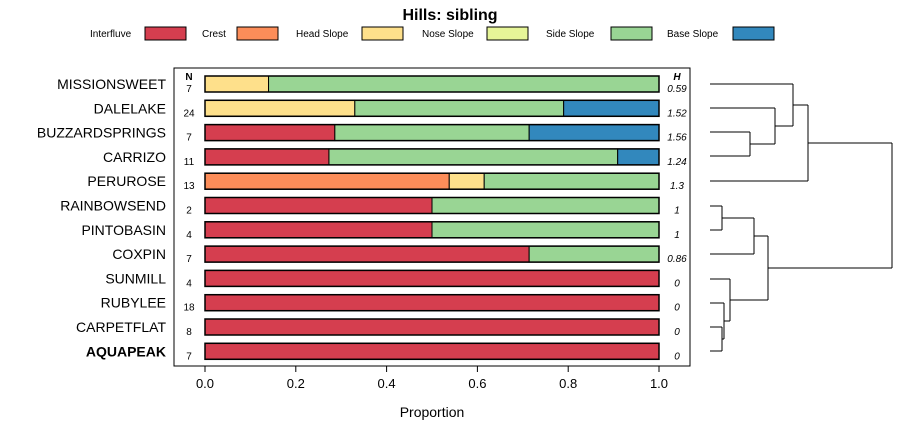 This screenshot has height=440, width=900. What do you see at coordinates (677, 77) in the screenshot?
I see `h-column-header: H` at bounding box center [677, 77].